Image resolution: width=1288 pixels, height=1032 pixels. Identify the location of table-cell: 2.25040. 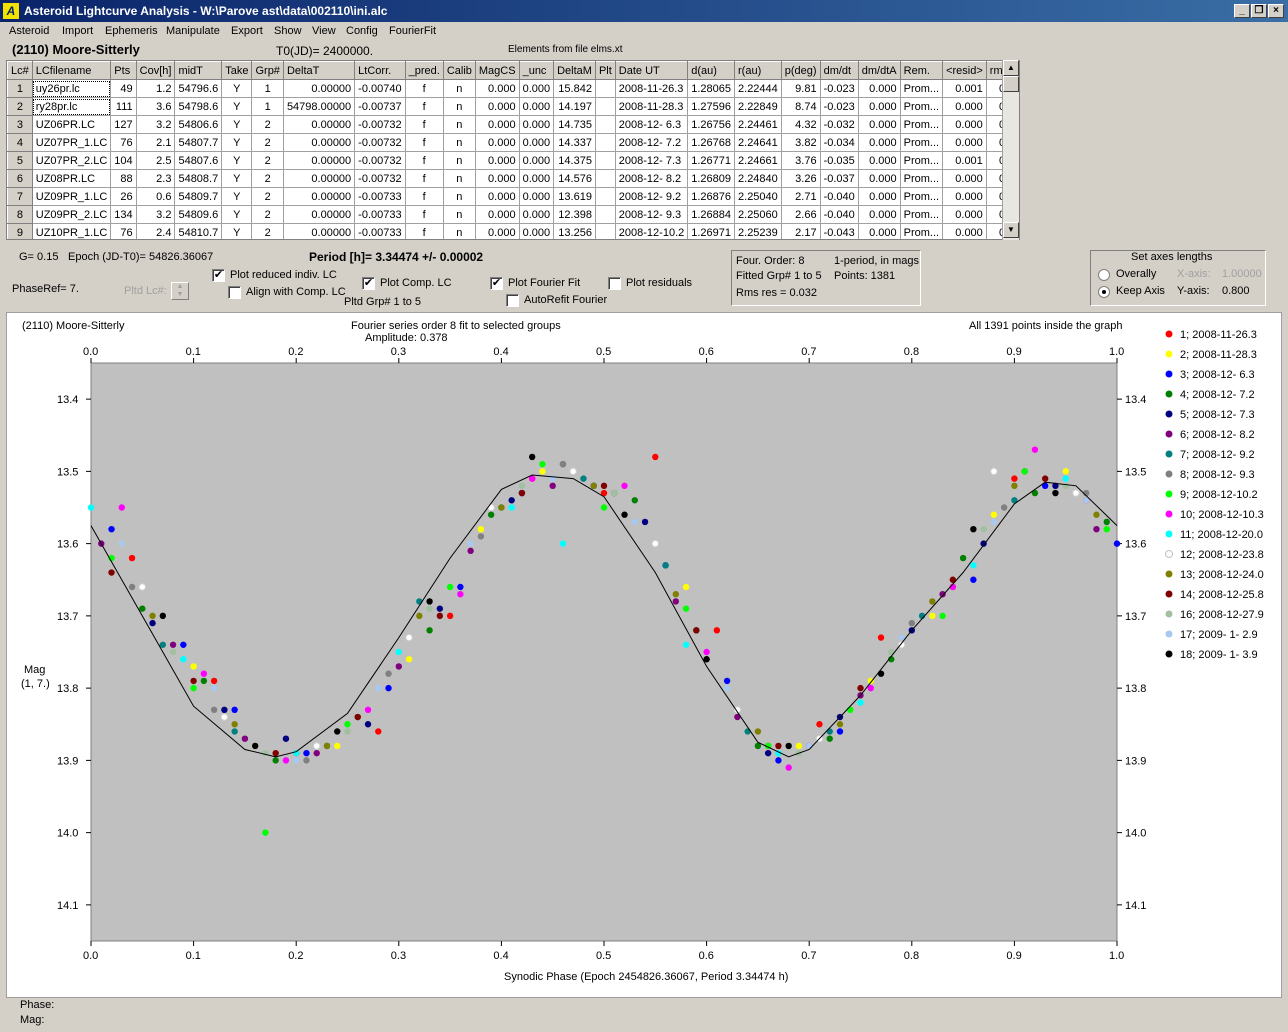
(758, 196).